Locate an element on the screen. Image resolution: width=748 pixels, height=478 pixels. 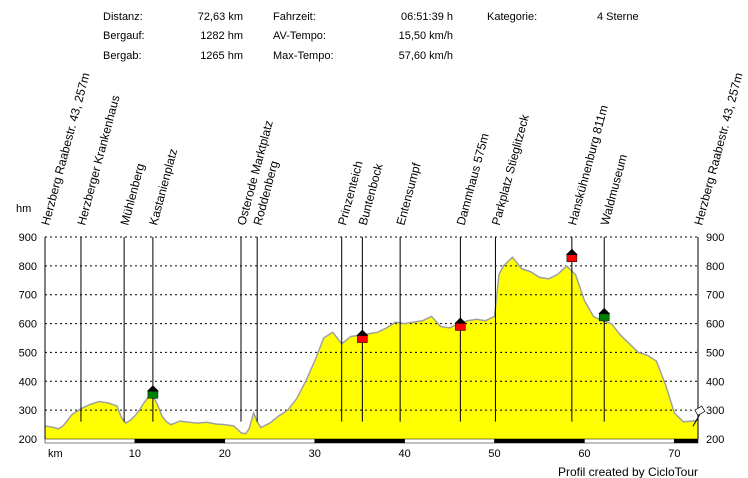
x-tick-label: 10 is located at coordinates (135, 454).